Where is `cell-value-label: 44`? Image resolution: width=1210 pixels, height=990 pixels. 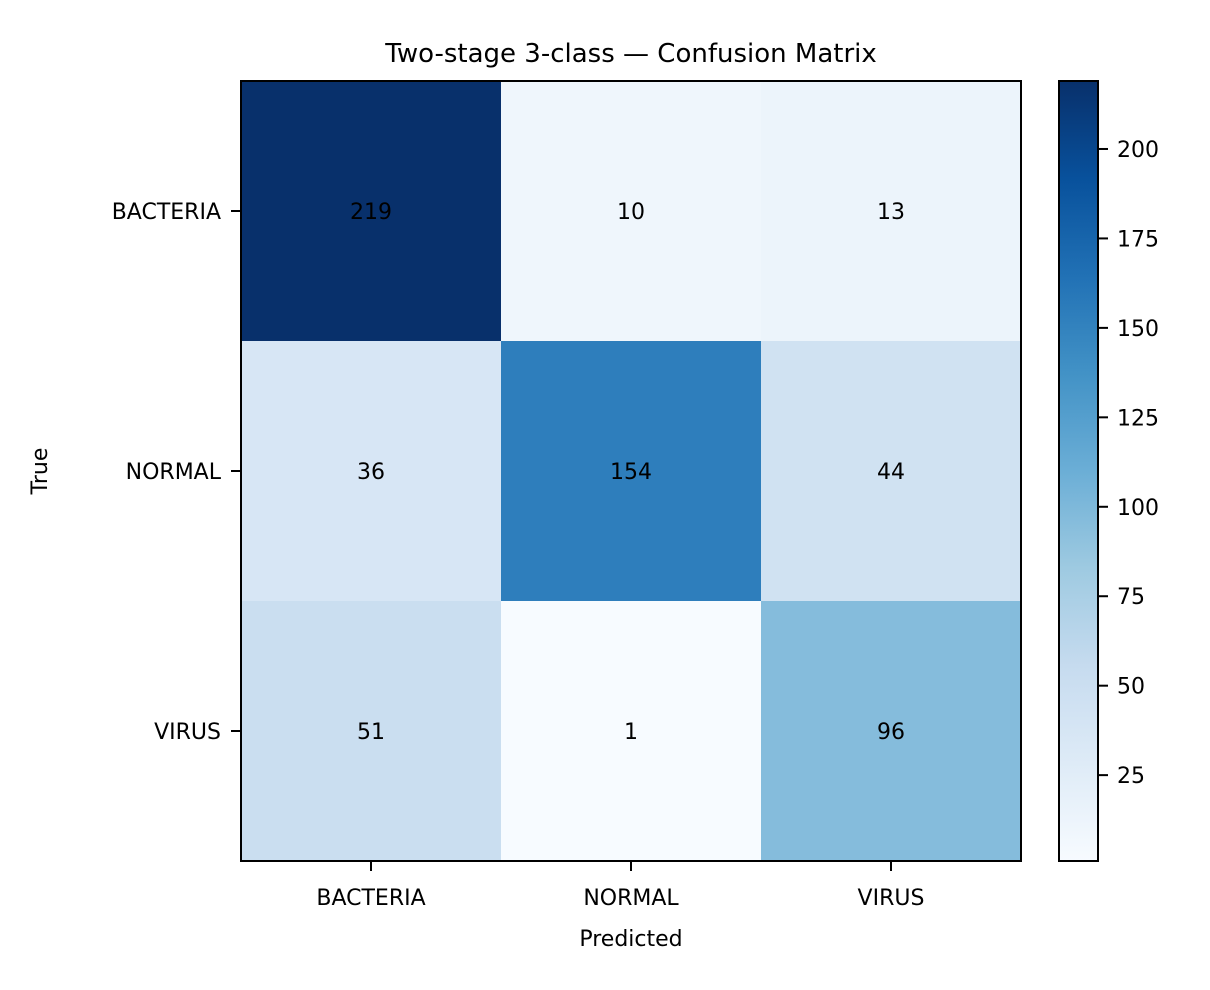
cell-value-label: 44 is located at coordinates (891, 472).